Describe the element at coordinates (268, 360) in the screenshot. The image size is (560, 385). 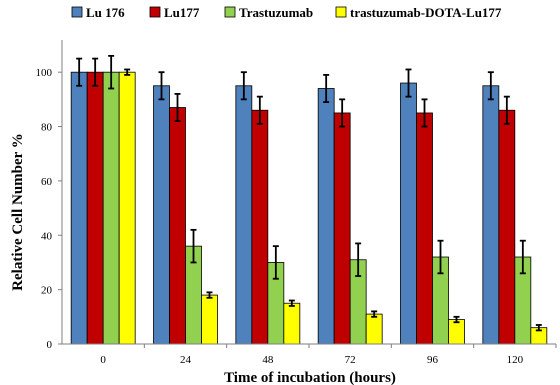
I see `x-tick-label: 48` at that location.